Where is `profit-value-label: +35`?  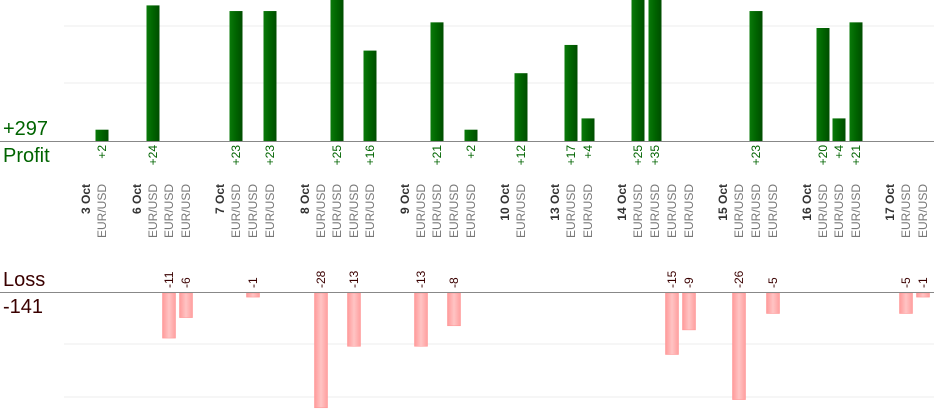
profit-value-label: +35 is located at coordinates (655, 155).